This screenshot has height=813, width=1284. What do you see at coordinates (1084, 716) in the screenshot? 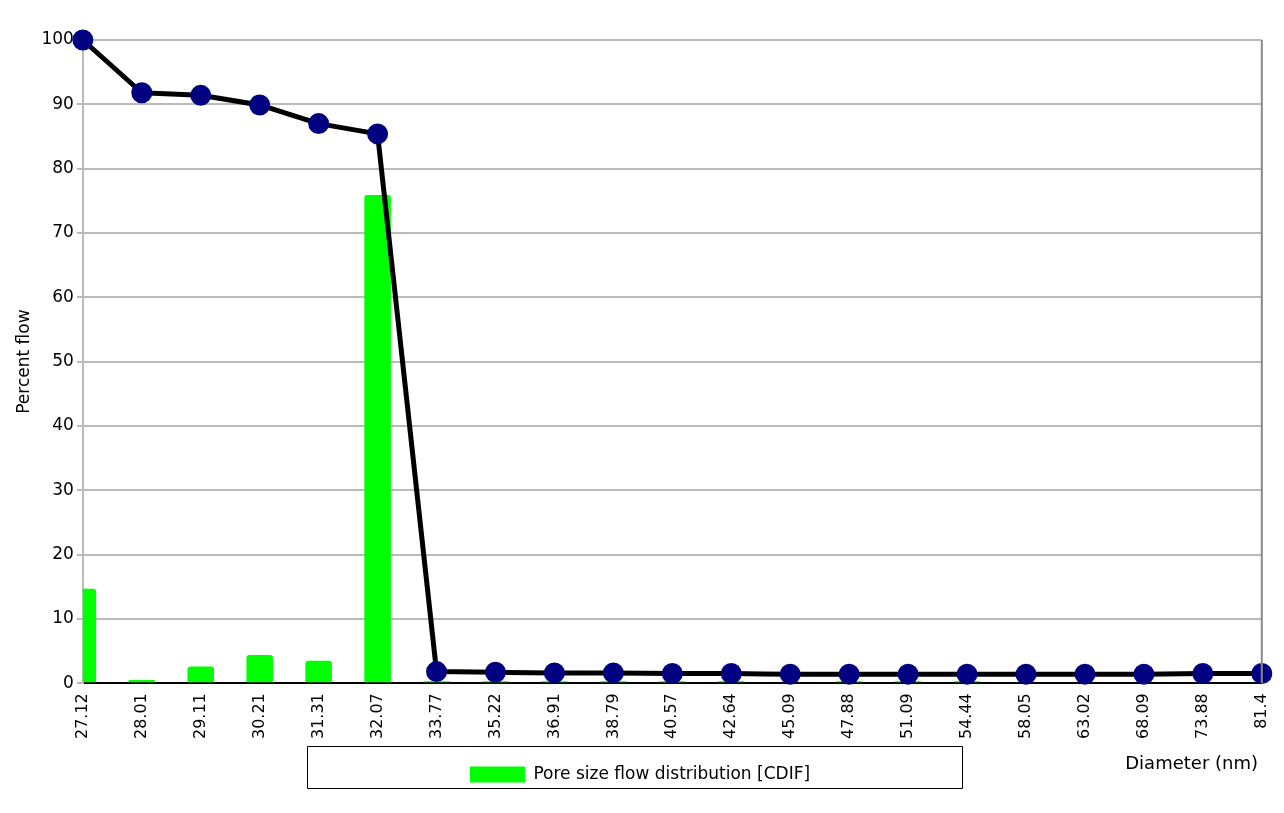
I see `x-tick-label: 63.02` at bounding box center [1084, 716].